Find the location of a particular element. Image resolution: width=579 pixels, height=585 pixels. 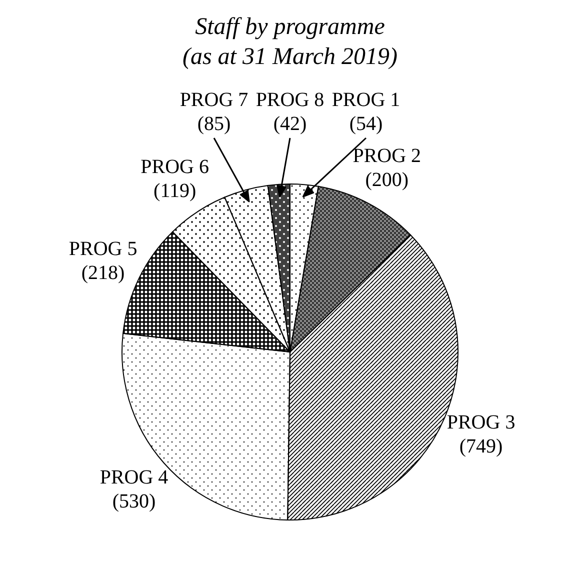

slice-label: PROG 3 is located at coordinates (481, 422).